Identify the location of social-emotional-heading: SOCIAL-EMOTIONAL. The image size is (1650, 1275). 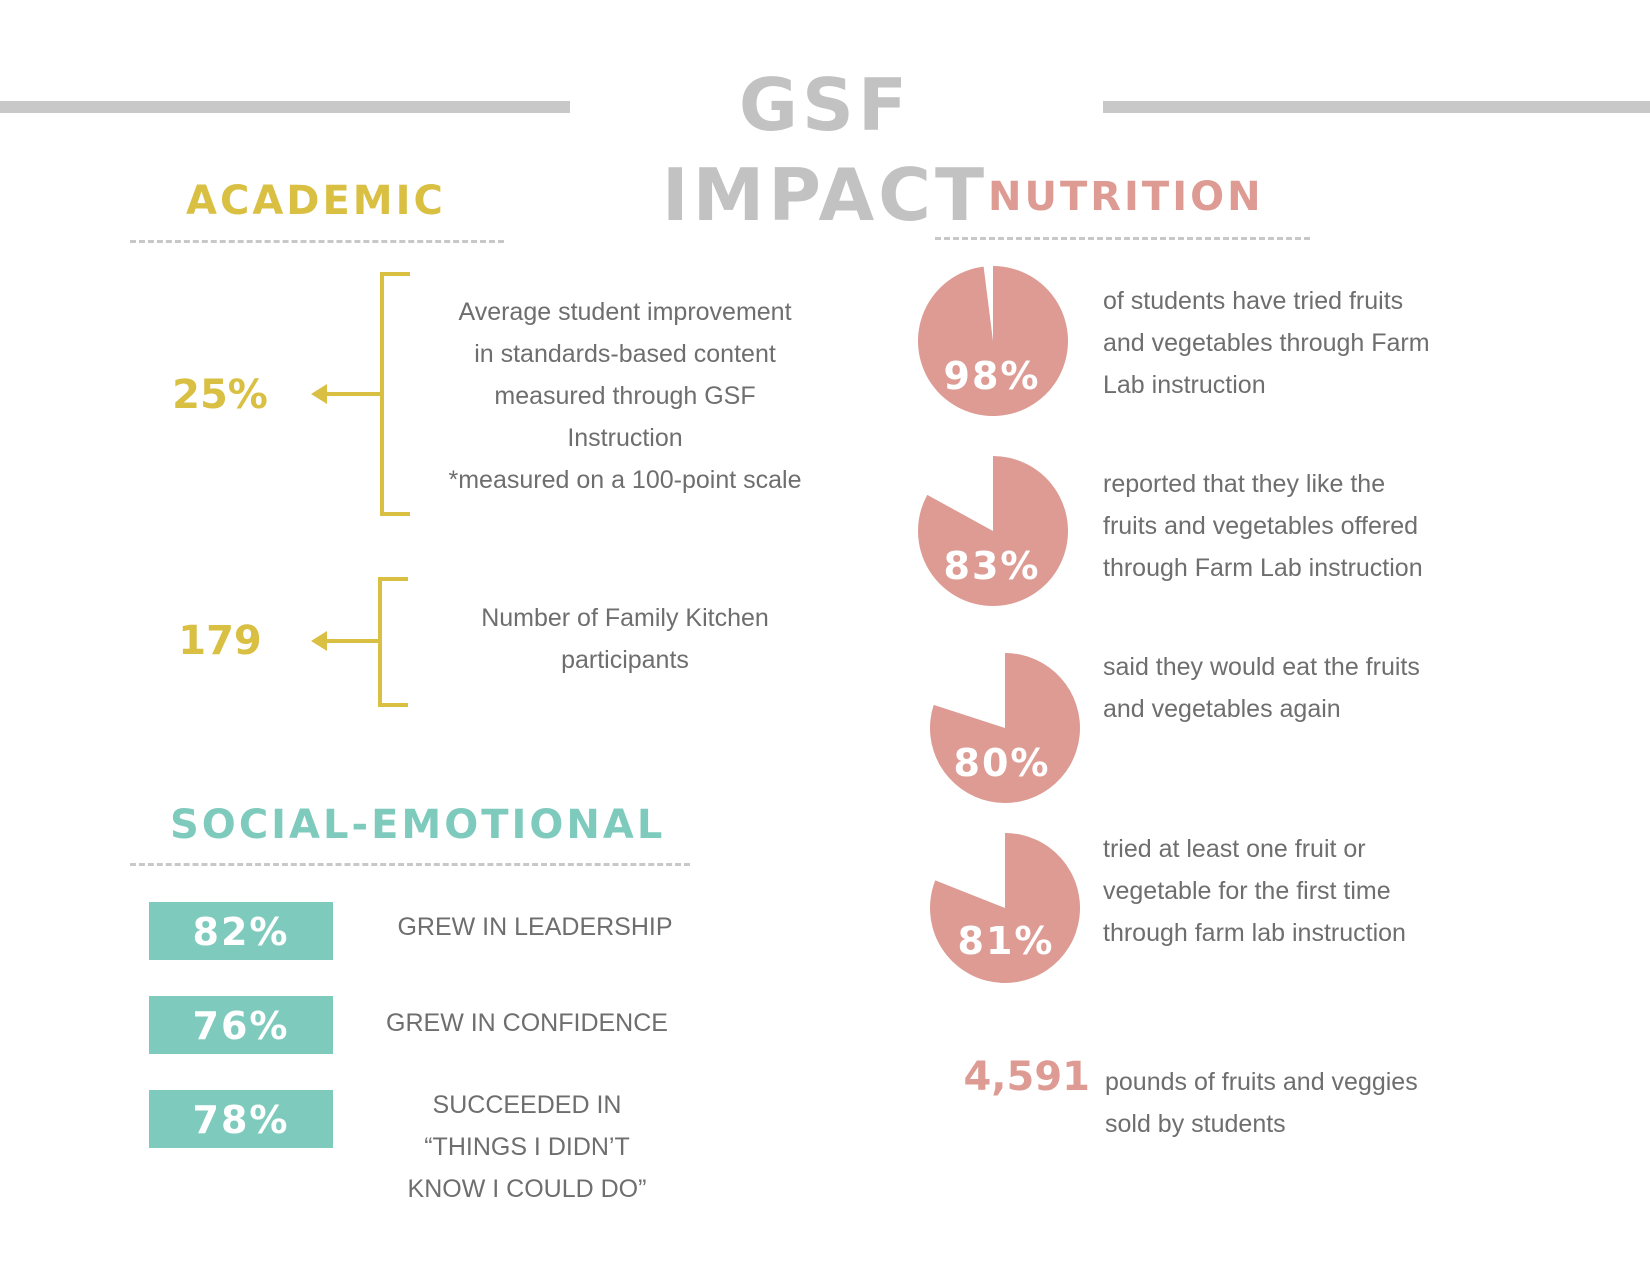
(418, 825).